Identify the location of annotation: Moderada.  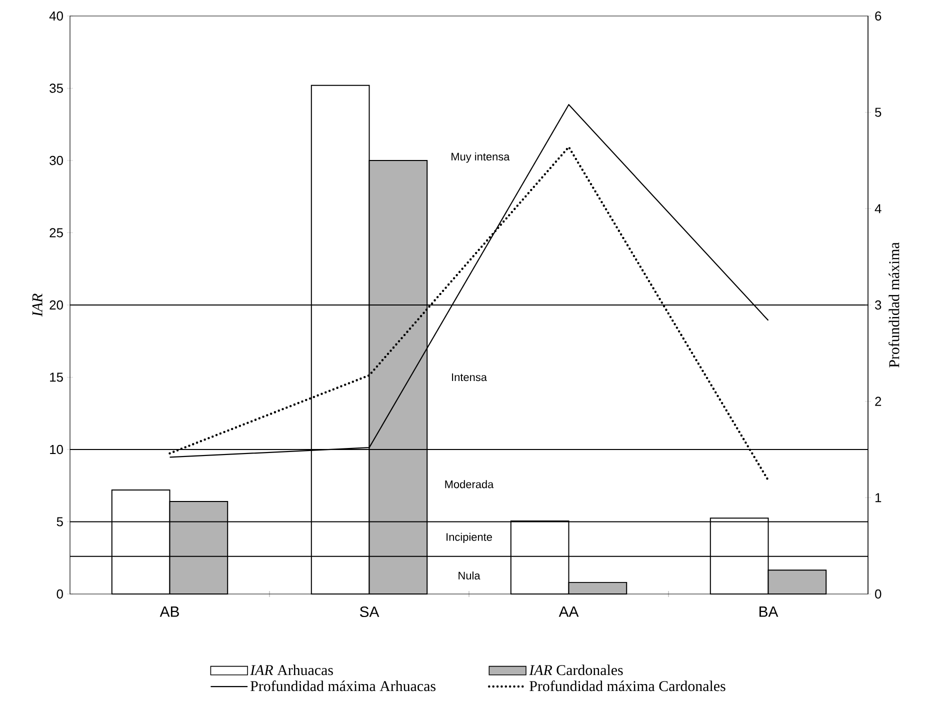
(469, 484).